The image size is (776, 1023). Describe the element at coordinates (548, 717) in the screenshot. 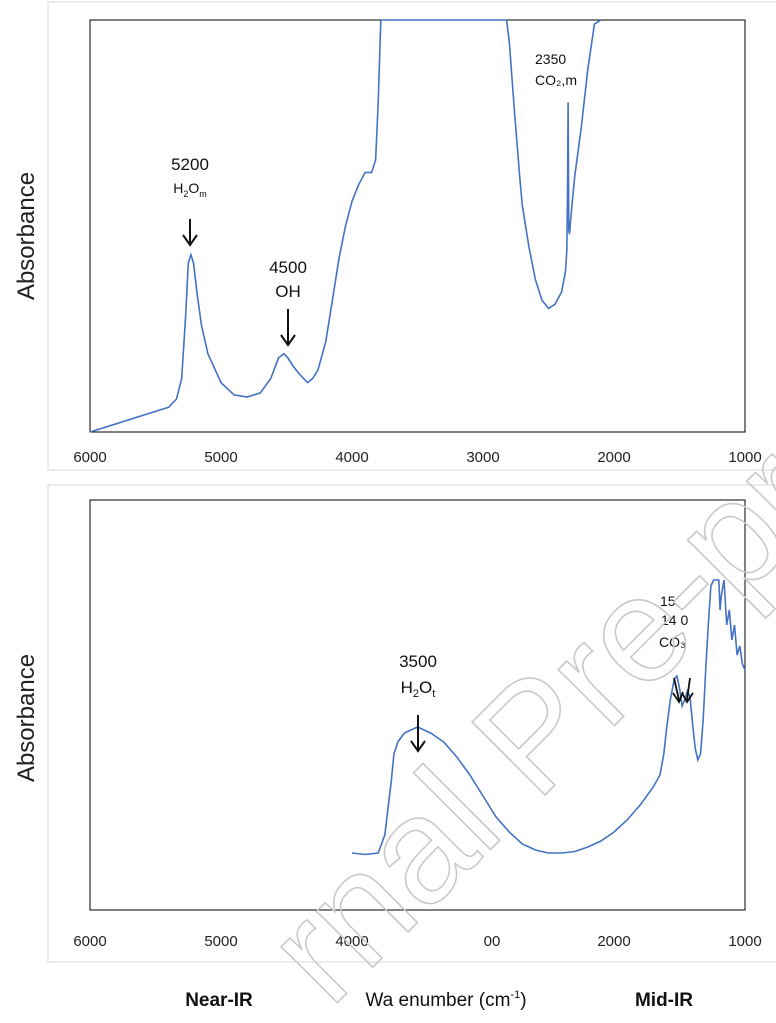

I see `series-line-bottom` at that location.